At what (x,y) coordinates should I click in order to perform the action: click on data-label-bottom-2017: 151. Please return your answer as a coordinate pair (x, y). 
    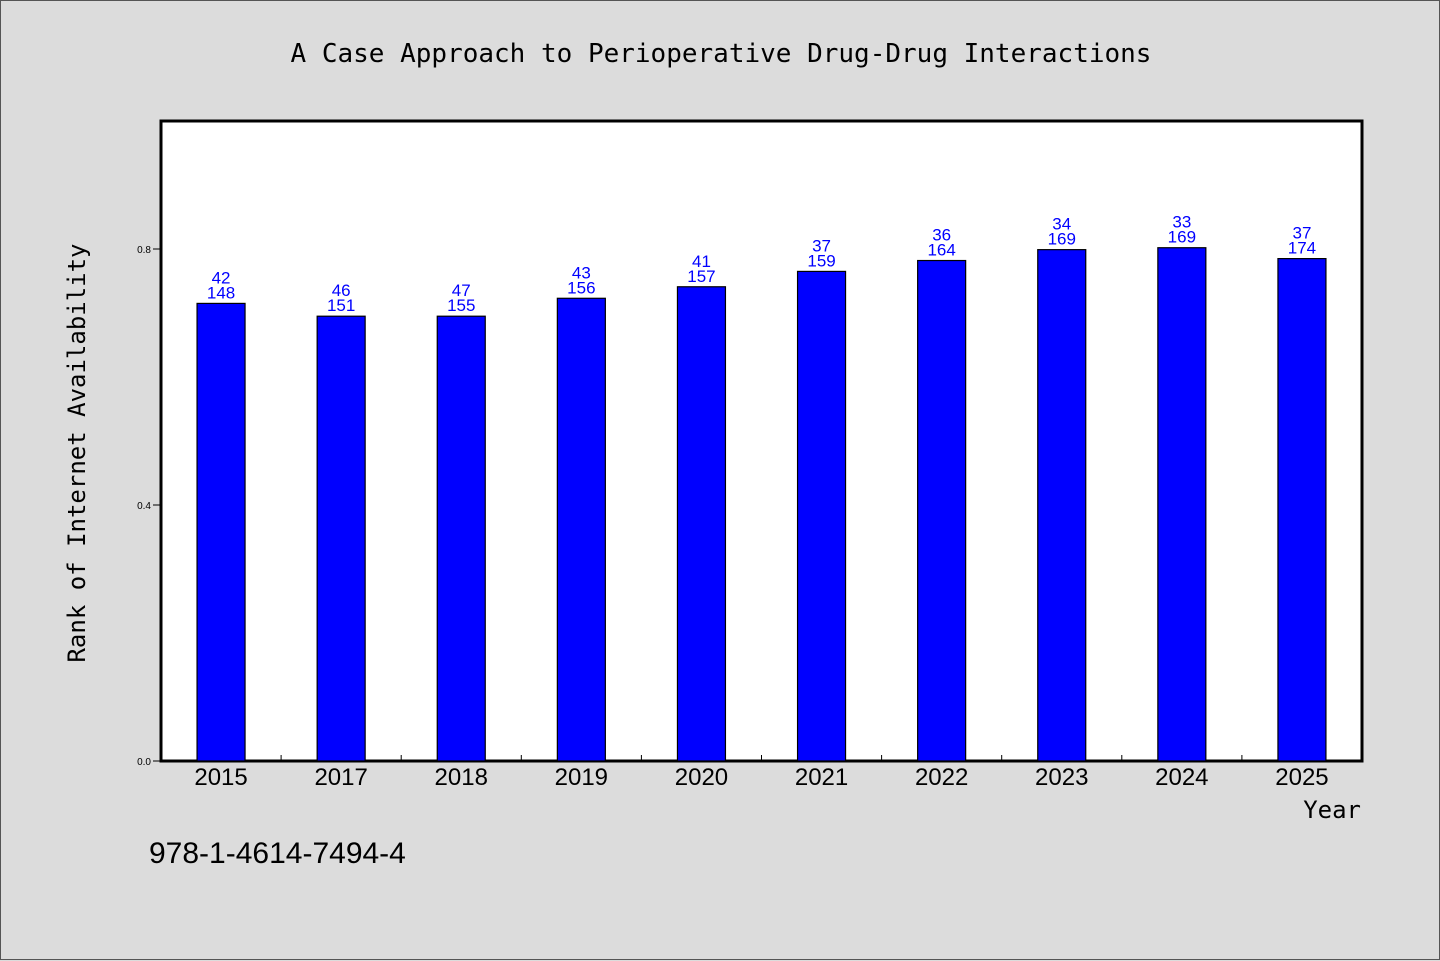
    Looking at the image, I should click on (341, 305).